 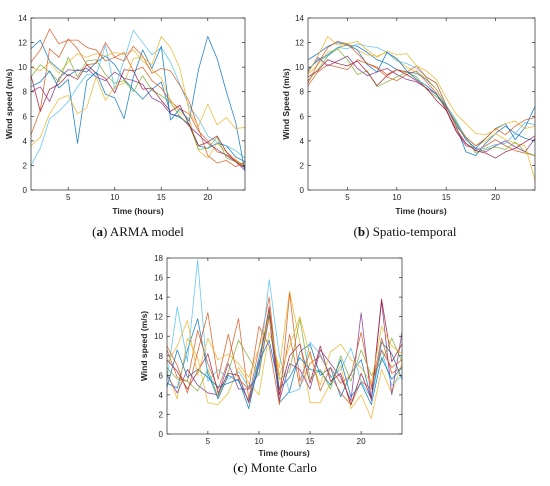 I want to click on subfigure-caption: (a) ARMA model, so click(x=138, y=231).